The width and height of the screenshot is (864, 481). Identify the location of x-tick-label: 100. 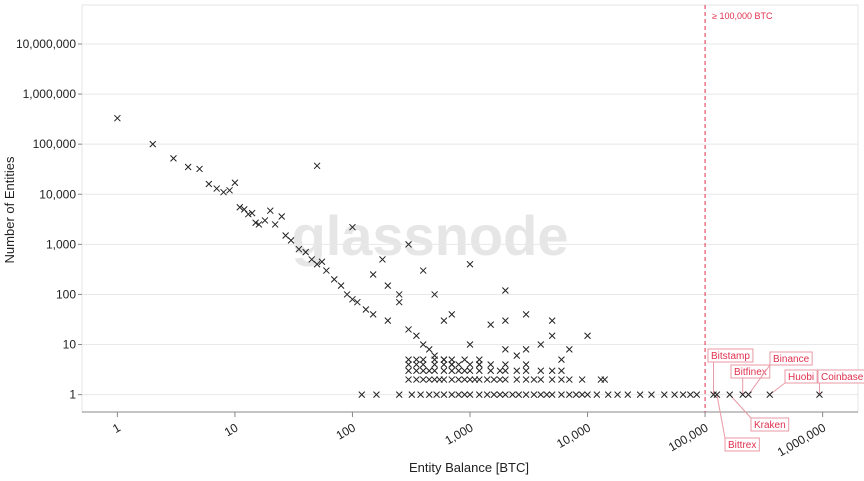
(346, 431).